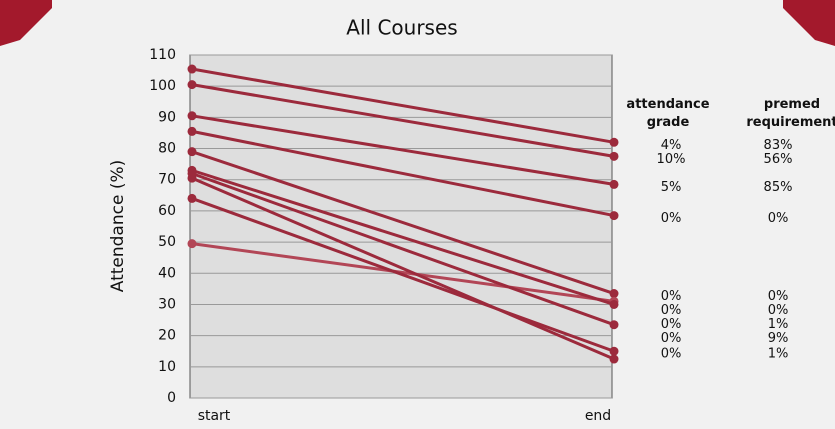 This screenshot has width=835, height=429. What do you see at coordinates (671, 159) in the screenshot?
I see `row-label: 10%` at bounding box center [671, 159].